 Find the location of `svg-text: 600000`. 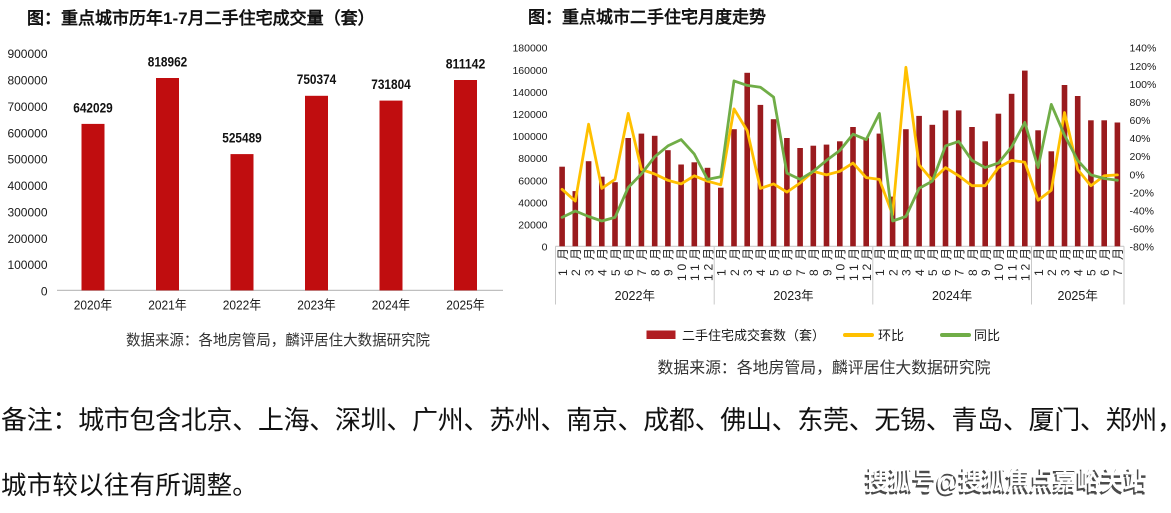

svg-text: 600000 is located at coordinates (27, 133).